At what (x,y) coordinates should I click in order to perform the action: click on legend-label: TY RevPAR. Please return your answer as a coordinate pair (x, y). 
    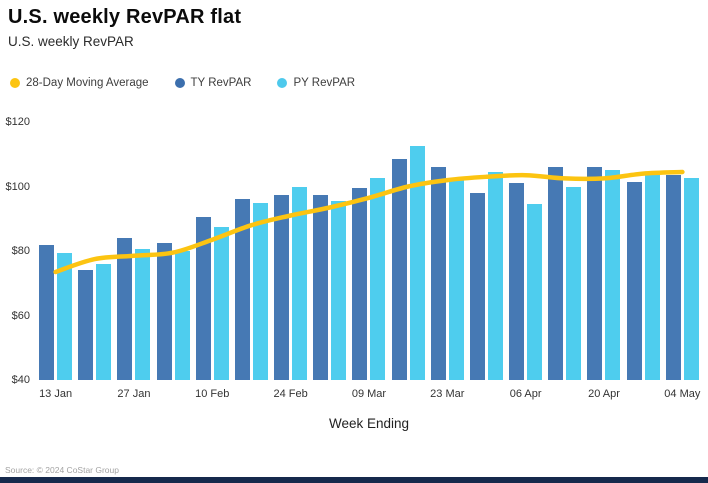
    Looking at the image, I should click on (221, 83).